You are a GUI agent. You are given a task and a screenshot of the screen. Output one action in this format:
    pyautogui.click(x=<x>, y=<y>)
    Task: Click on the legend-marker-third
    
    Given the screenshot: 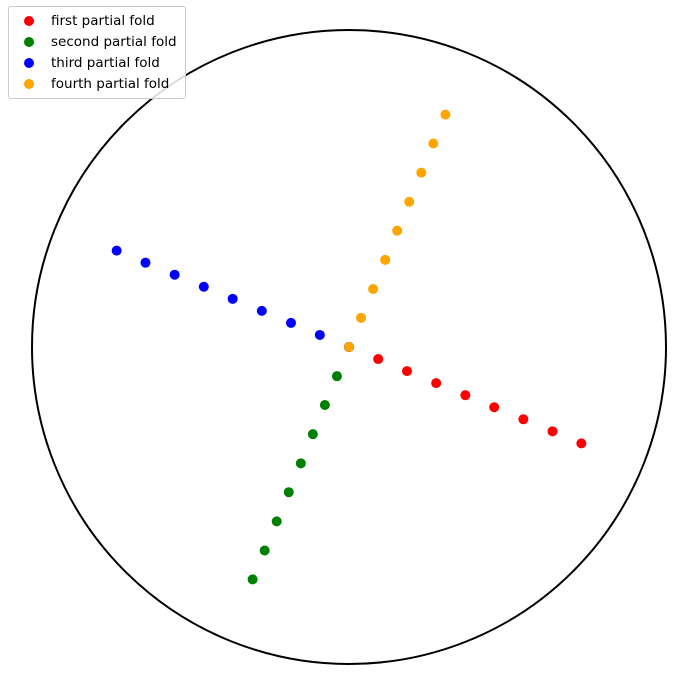 What is the action you would take?
    pyautogui.click(x=29, y=62)
    